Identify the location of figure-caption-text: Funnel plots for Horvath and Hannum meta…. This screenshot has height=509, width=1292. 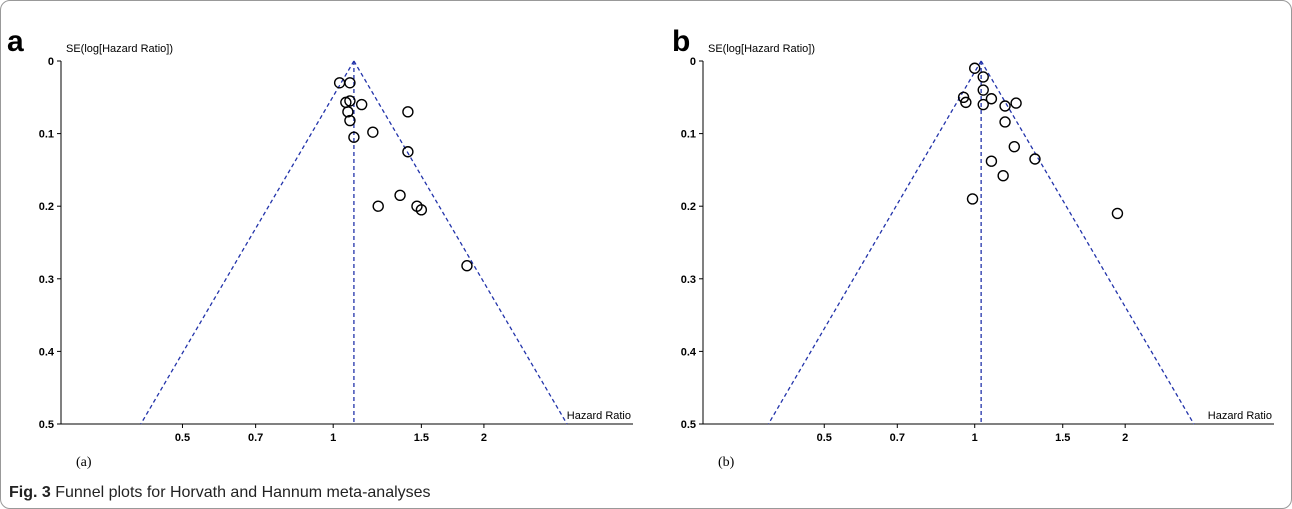
(243, 492).